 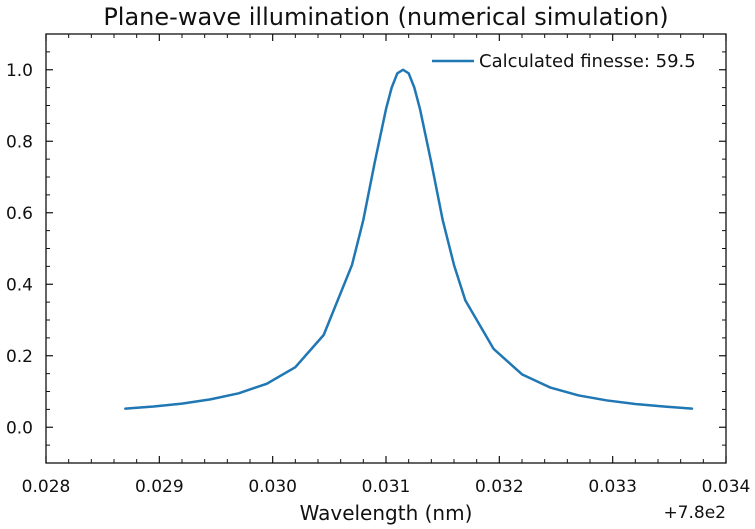 What do you see at coordinates (159, 487) in the screenshot?
I see `x-tick-label: 0.029` at bounding box center [159, 487].